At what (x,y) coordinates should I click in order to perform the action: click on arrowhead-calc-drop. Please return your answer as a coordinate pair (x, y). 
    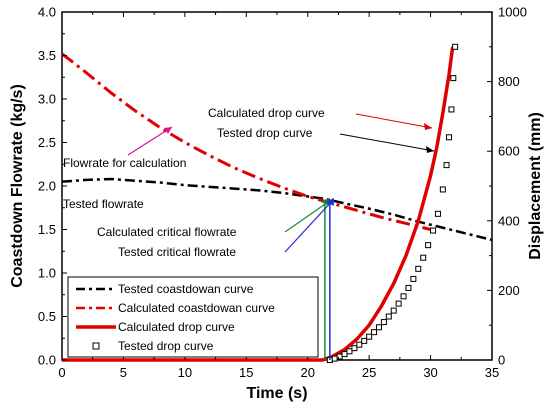
    Looking at the image, I should click on (428, 126).